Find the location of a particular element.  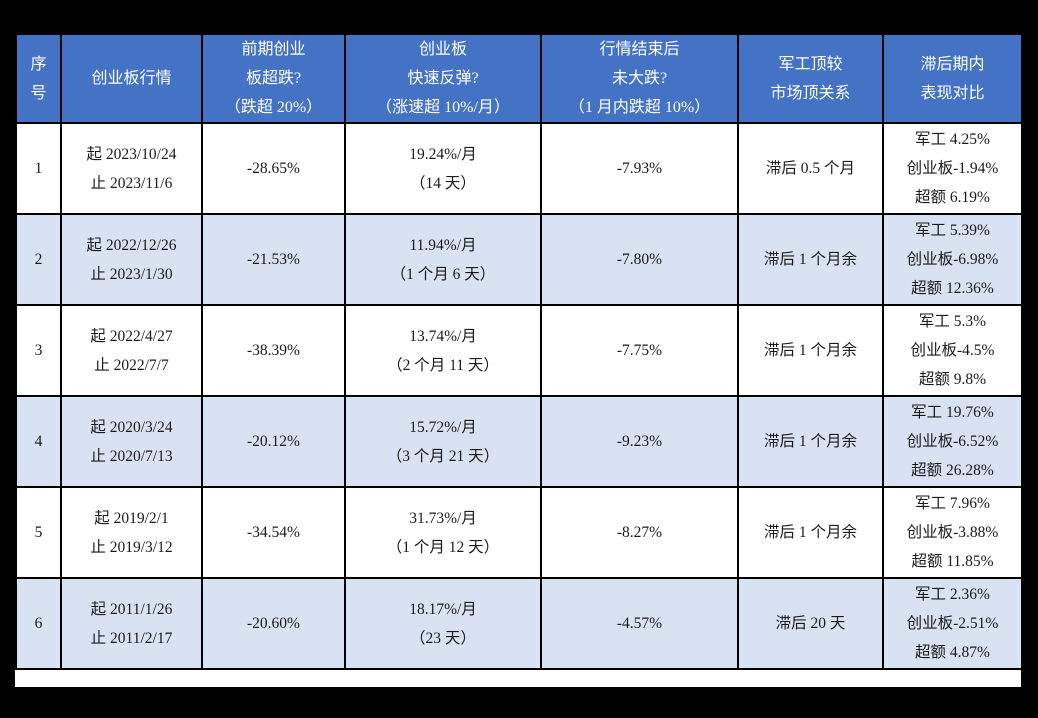

cell-line: -20.12% is located at coordinates (273, 441).